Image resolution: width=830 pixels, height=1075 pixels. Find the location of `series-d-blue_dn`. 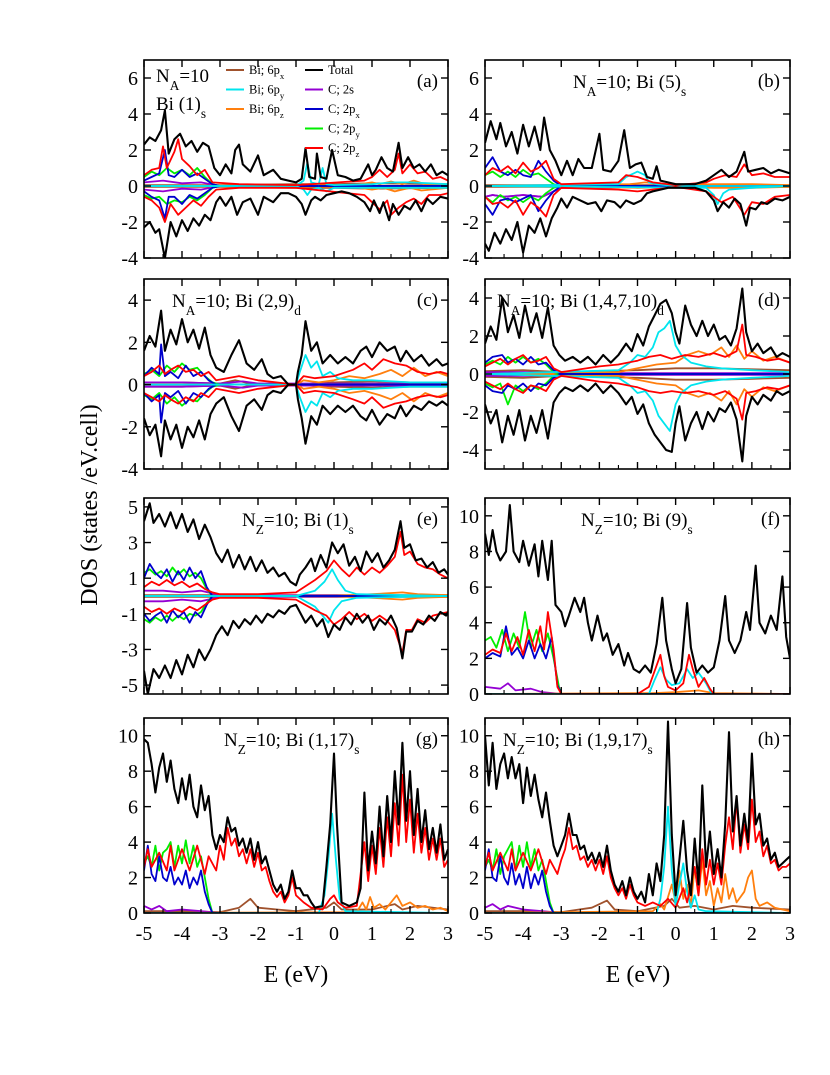

series-d-blue_dn is located at coordinates (637, 383).